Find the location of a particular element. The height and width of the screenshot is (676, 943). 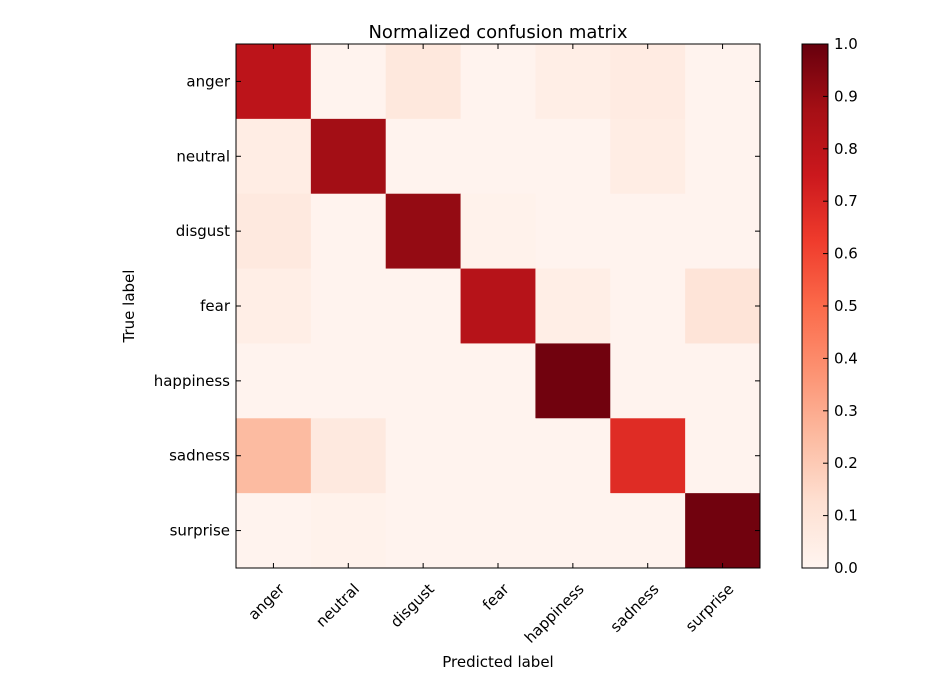

colorbar-ticks: 0.0 0.1 0.2 0.3 0.4 0.5 0.6 0.7 0.8 0.9 1.0 is located at coordinates (840, 306).